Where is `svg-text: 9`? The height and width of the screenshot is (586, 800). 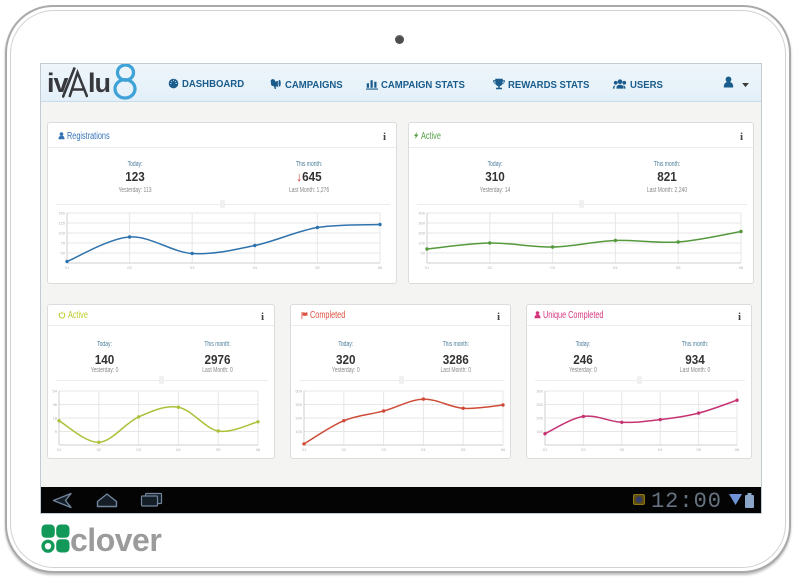
svg-text: 9 is located at coordinates (56, 431).